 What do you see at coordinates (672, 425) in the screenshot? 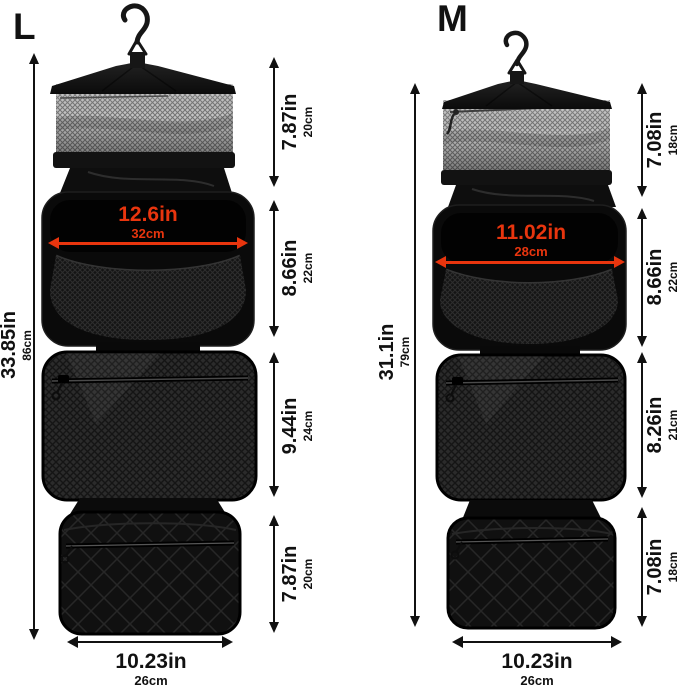
I see `segment-cm: 21cm` at bounding box center [672, 425].